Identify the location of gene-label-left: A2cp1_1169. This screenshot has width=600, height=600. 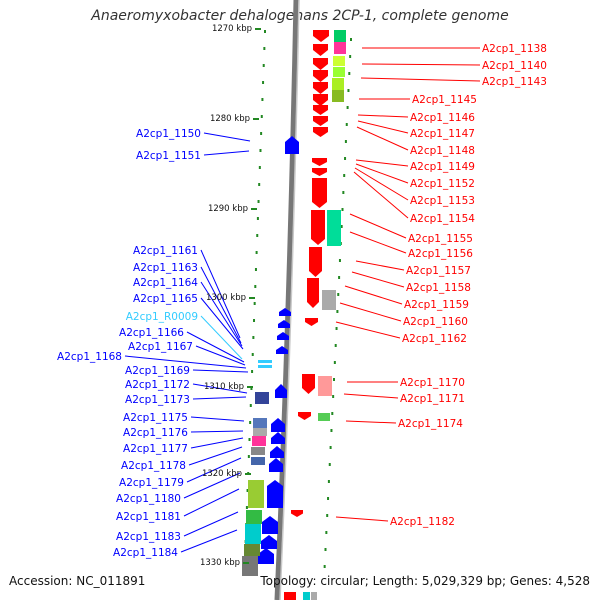
(157, 371).